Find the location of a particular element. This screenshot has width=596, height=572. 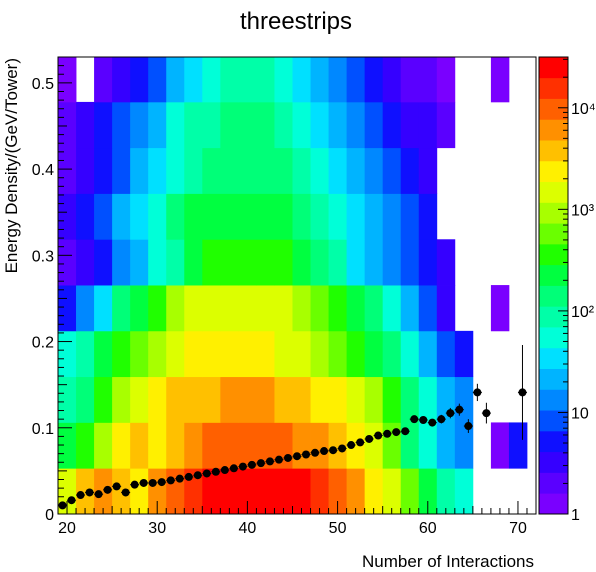

x-tick-label: 40 is located at coordinates (247, 528).